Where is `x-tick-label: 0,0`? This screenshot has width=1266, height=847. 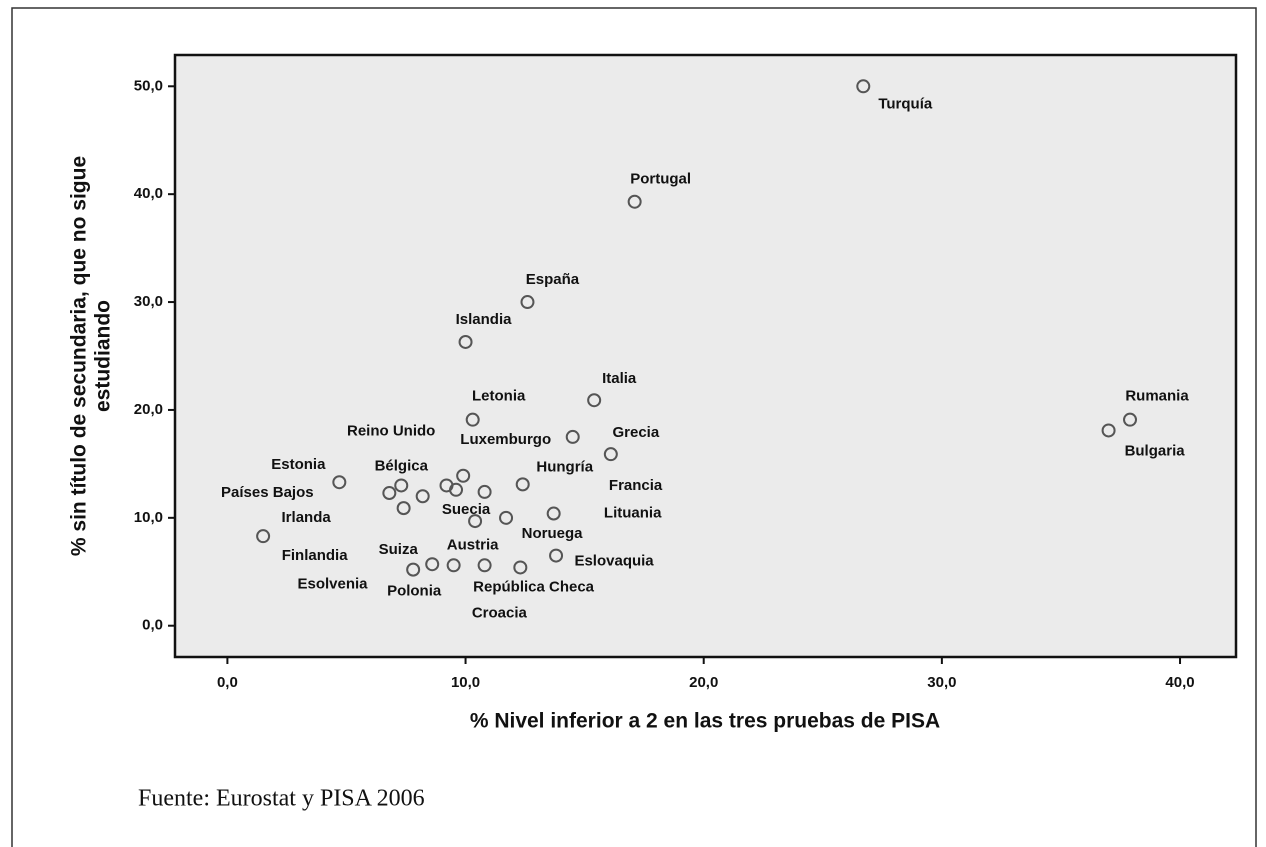
x-tick-label: 0,0 is located at coordinates (227, 682).